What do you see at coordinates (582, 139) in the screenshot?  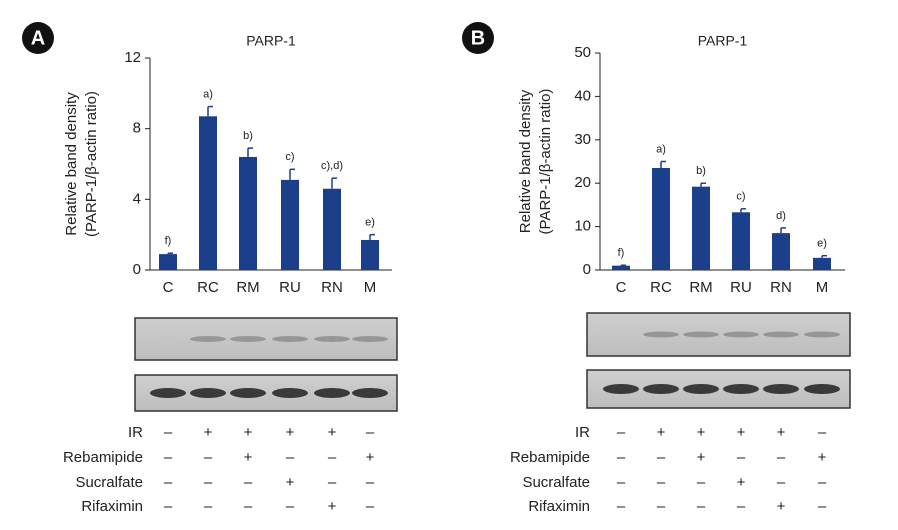 I see `y-tick-label: 30` at bounding box center [582, 139].